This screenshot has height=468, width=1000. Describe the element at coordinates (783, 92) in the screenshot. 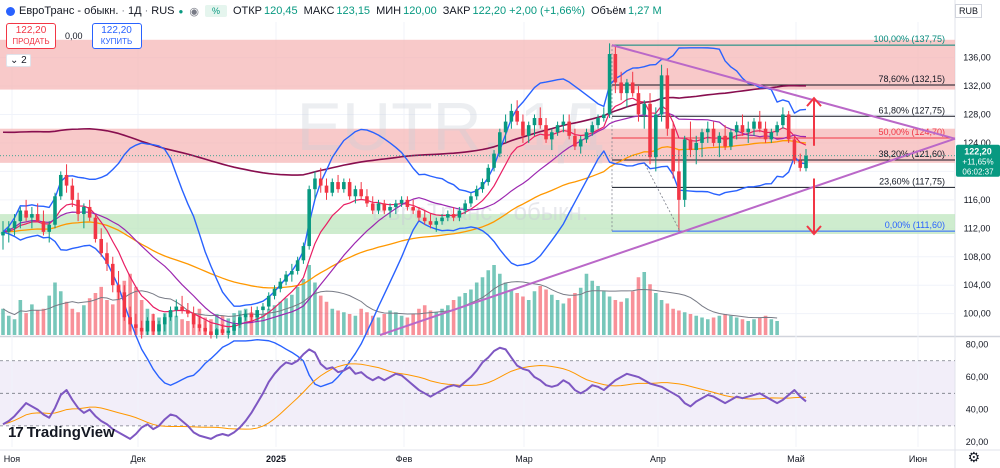

I see `triangle-upper-line` at that location.